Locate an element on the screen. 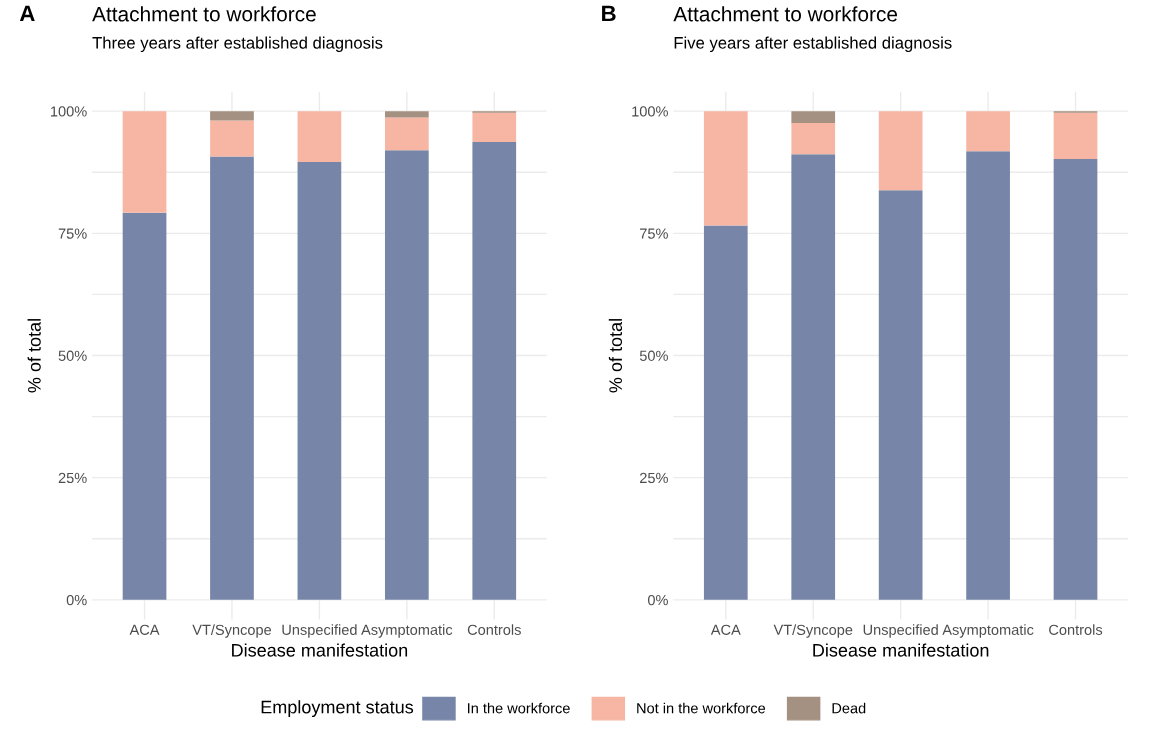 This screenshot has height=733, width=1151. legend-label: In the workforce is located at coordinates (519, 708).